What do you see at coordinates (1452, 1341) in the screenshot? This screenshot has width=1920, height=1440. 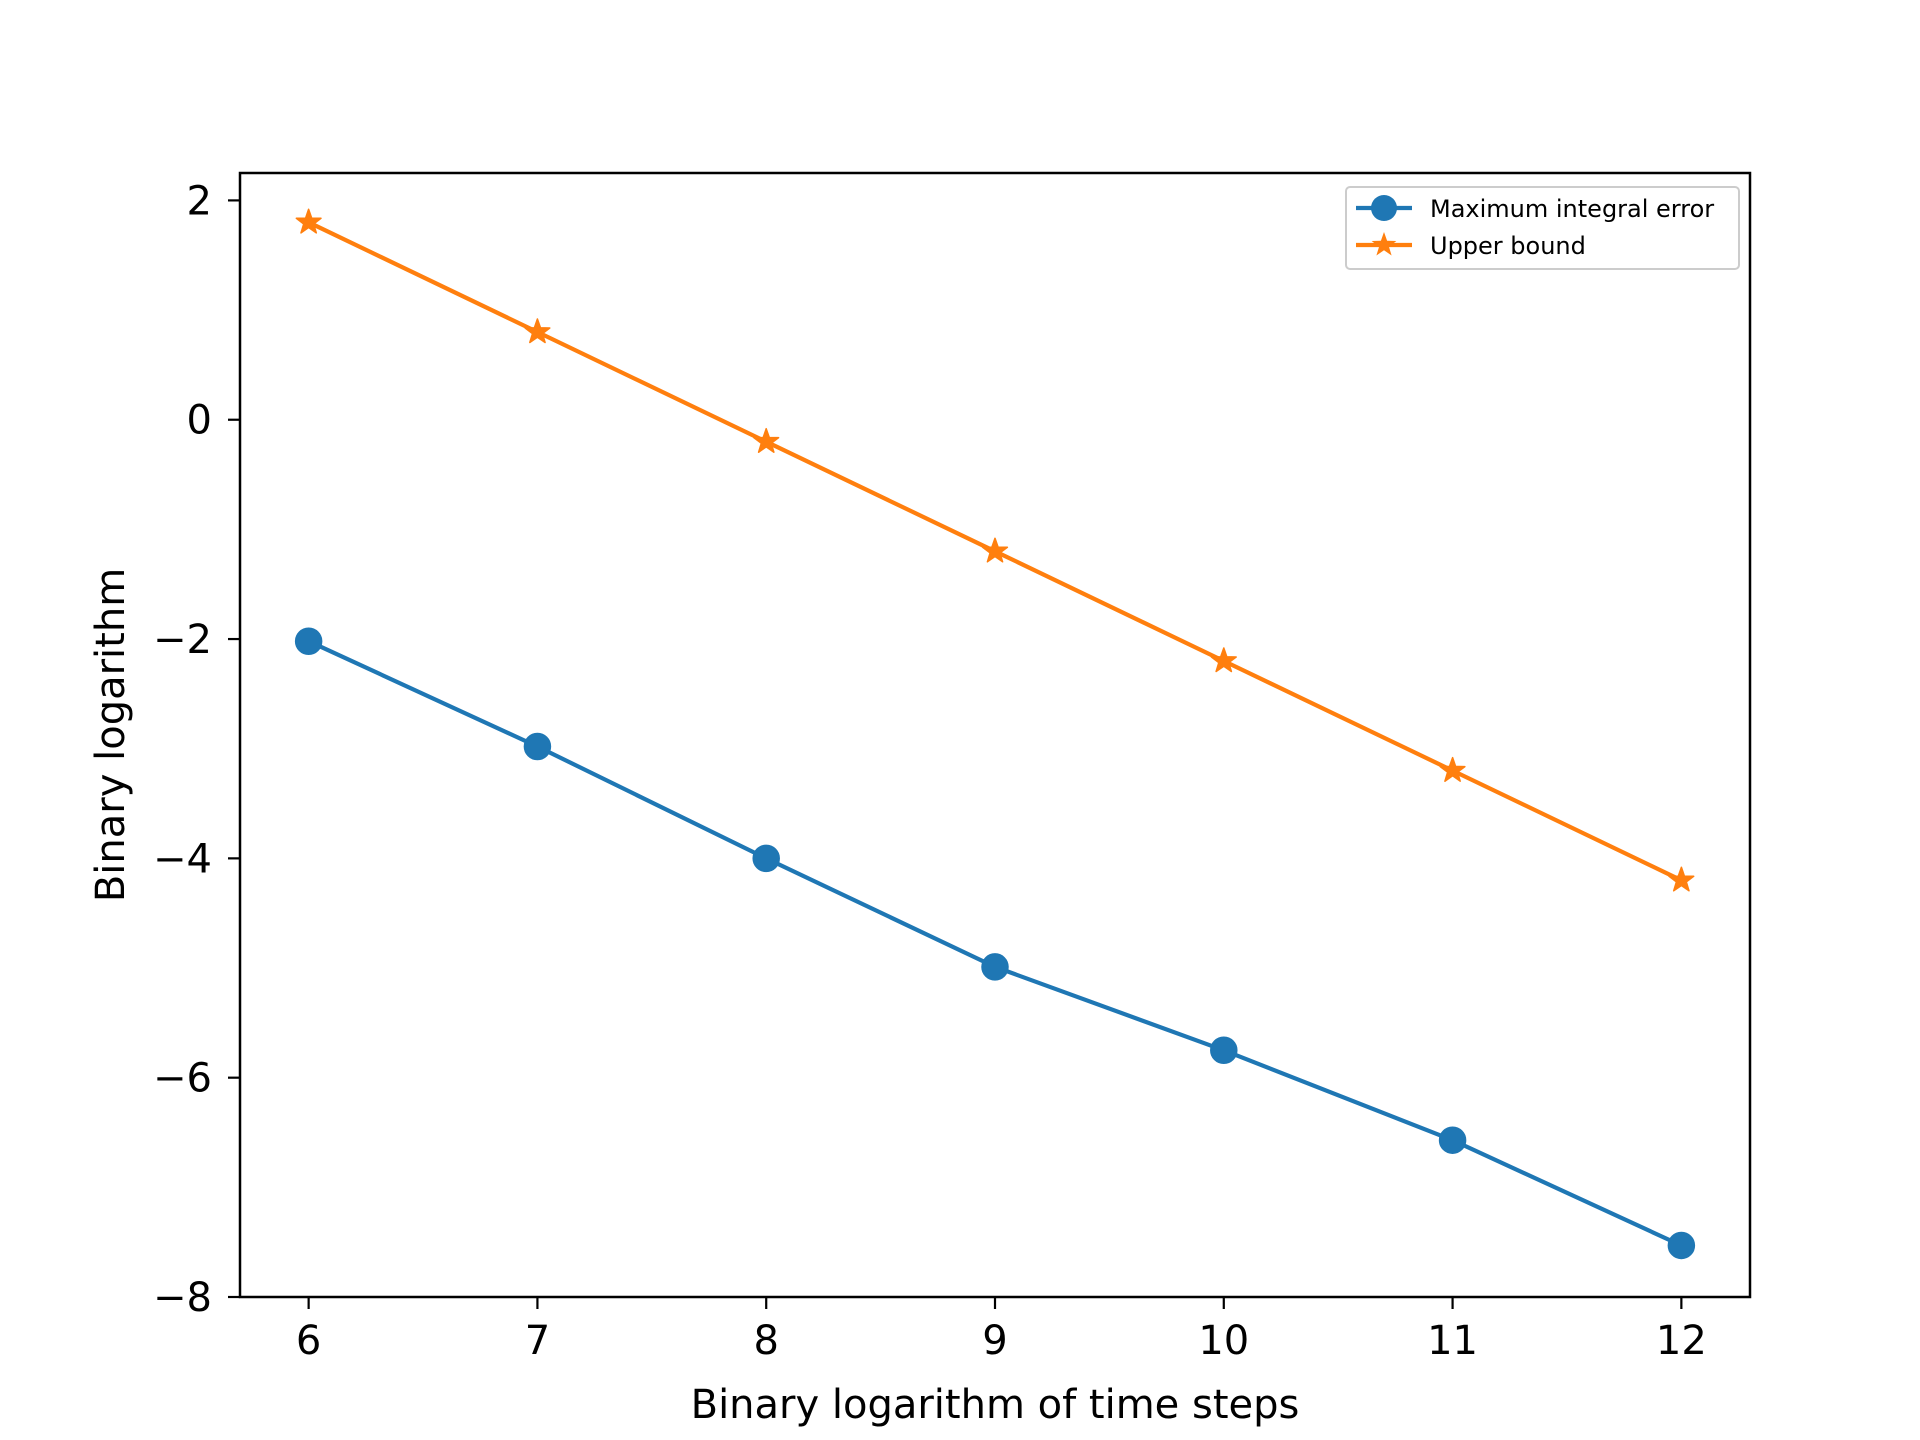 I see `x-tick-label: 11` at bounding box center [1452, 1341].